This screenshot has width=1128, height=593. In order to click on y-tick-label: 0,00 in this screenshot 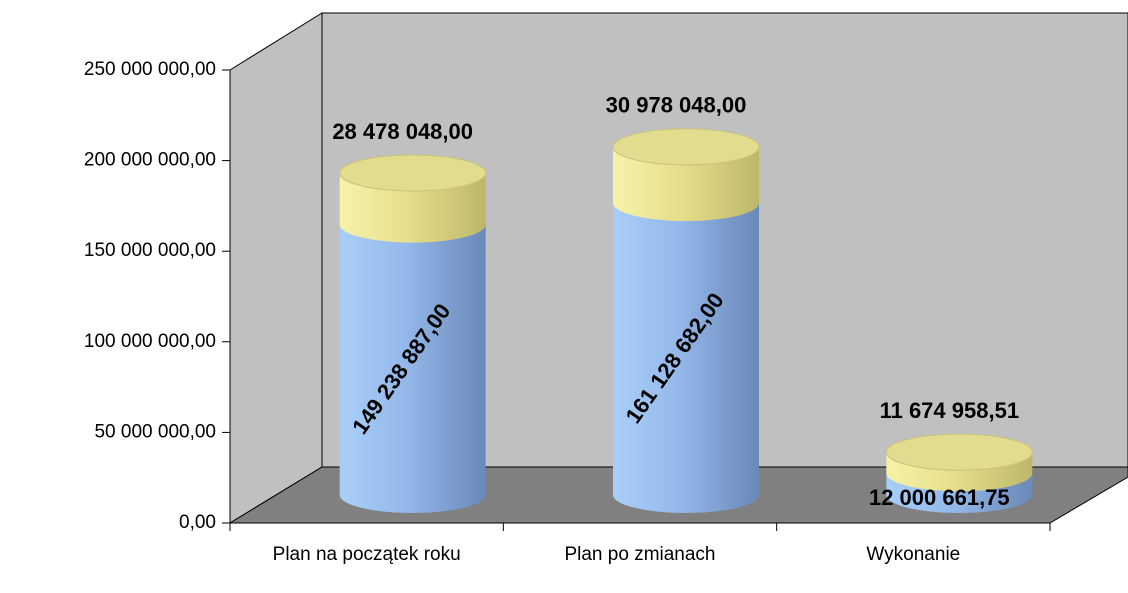, I will do `click(197, 522)`.